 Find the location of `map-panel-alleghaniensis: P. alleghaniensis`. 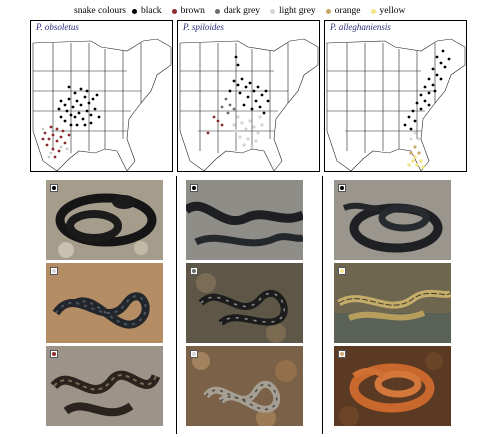

map-panel-alleghaniensis: P. alleghaniensis is located at coordinates (395, 96).